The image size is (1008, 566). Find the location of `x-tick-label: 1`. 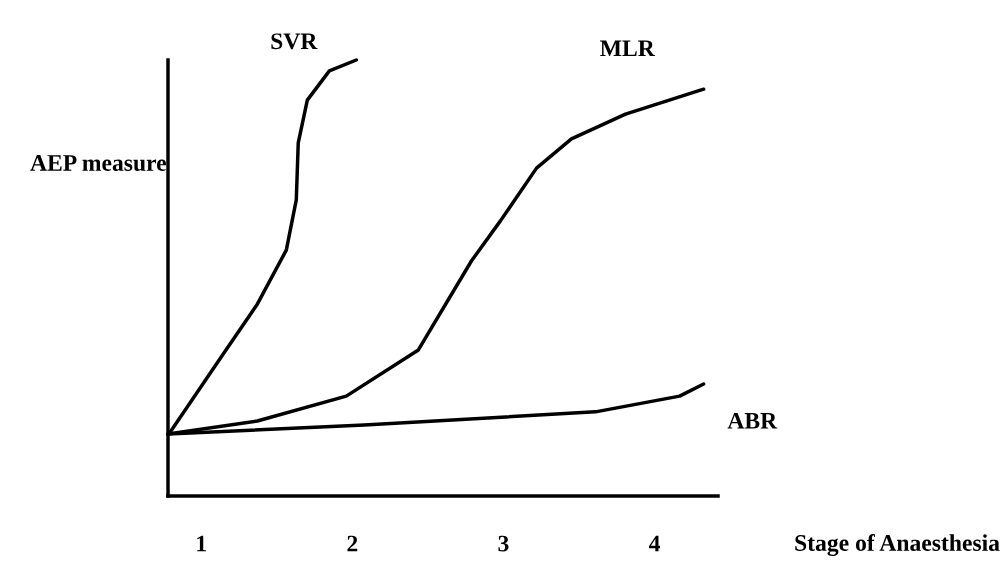

x-tick-label: 1 is located at coordinates (201, 543).